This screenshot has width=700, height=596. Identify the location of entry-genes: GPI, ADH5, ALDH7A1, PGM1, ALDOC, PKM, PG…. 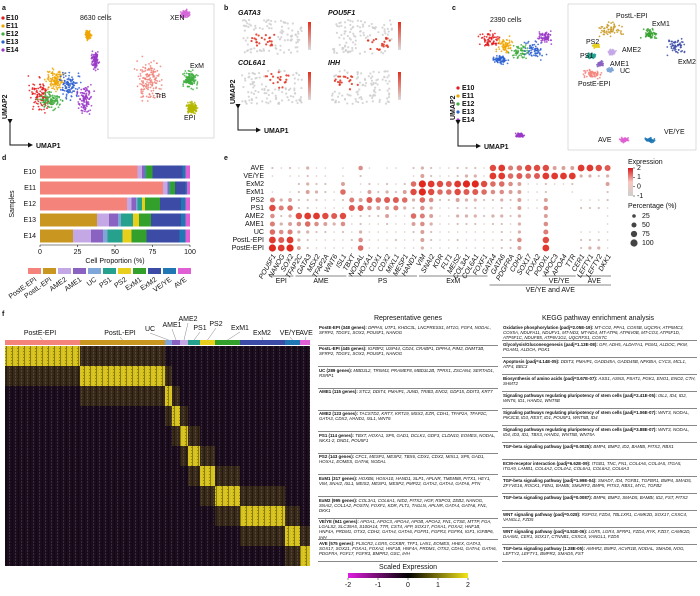
(595, 346).